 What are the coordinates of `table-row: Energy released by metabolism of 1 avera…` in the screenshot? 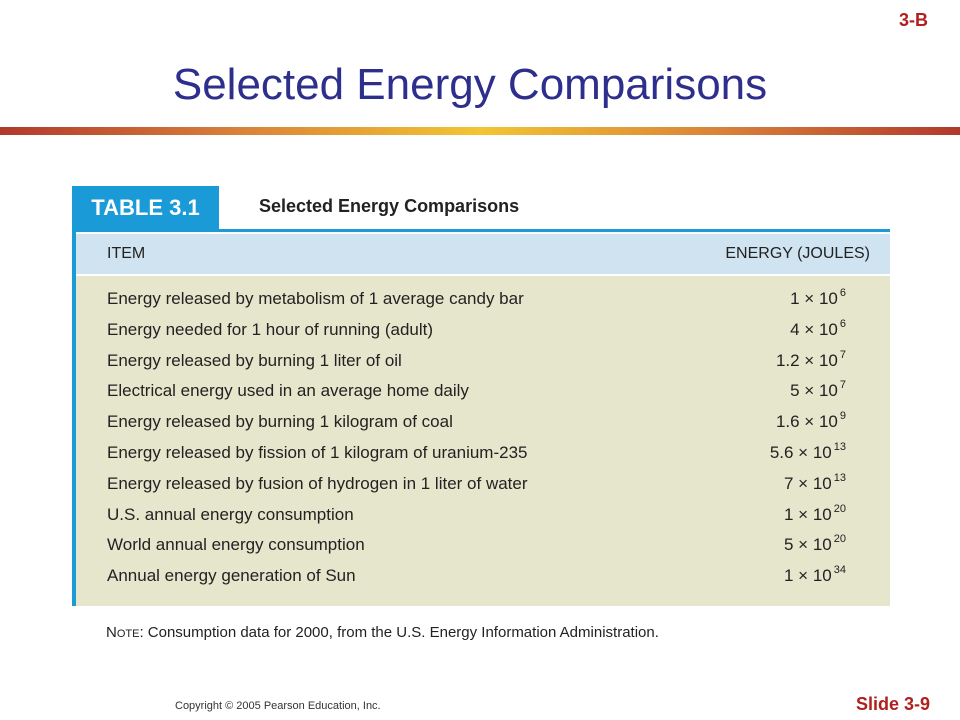 It's located at (483, 299).